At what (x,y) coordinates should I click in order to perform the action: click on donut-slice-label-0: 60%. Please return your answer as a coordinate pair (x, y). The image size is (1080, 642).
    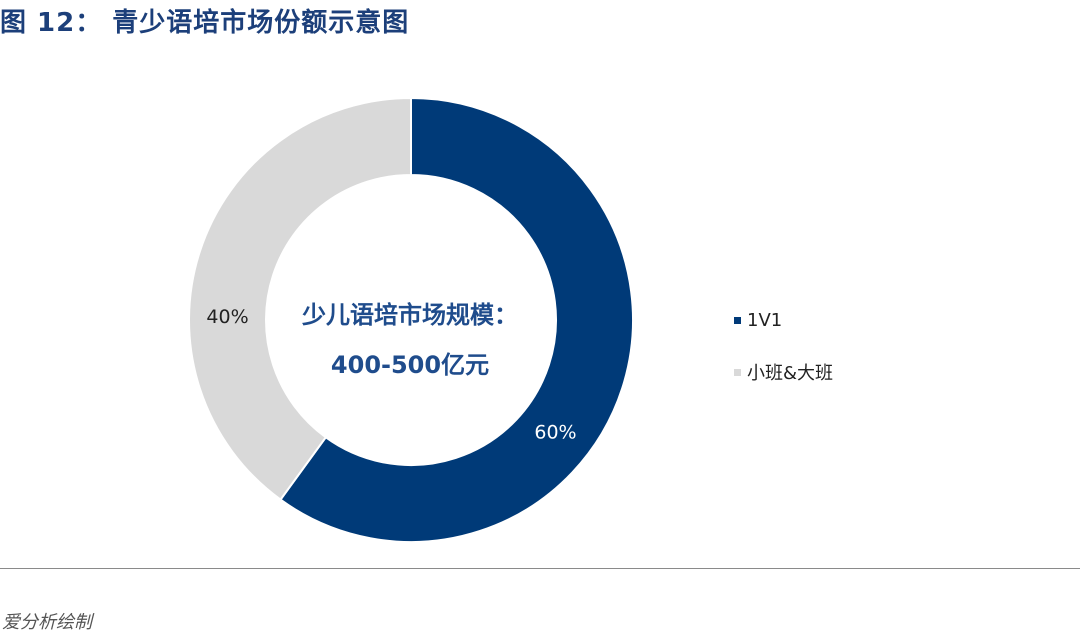
    Looking at the image, I should click on (555, 433).